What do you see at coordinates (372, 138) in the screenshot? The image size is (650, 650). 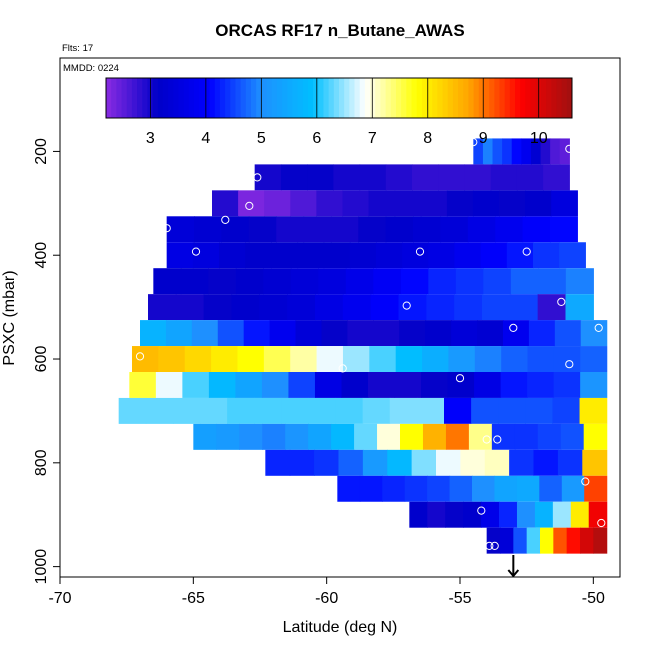 I see `colorbar-tick-label: 7` at bounding box center [372, 138].